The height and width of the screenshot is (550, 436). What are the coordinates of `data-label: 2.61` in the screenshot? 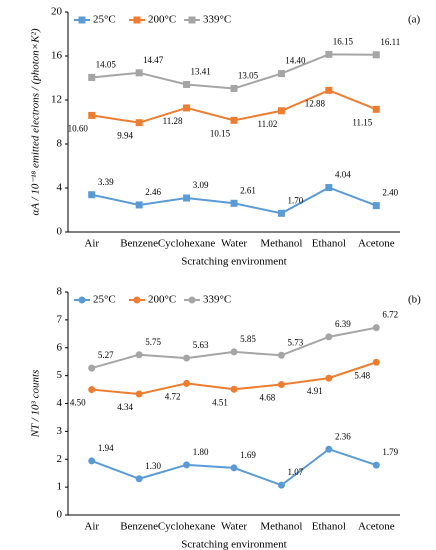 It's located at (248, 190).